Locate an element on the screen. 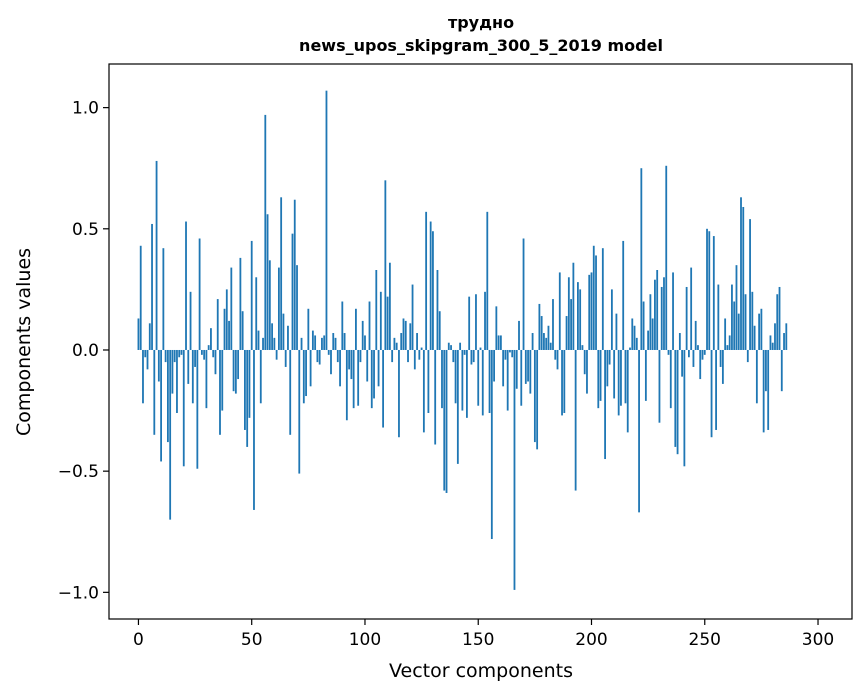  x-tick-label: 200 is located at coordinates (591, 640).